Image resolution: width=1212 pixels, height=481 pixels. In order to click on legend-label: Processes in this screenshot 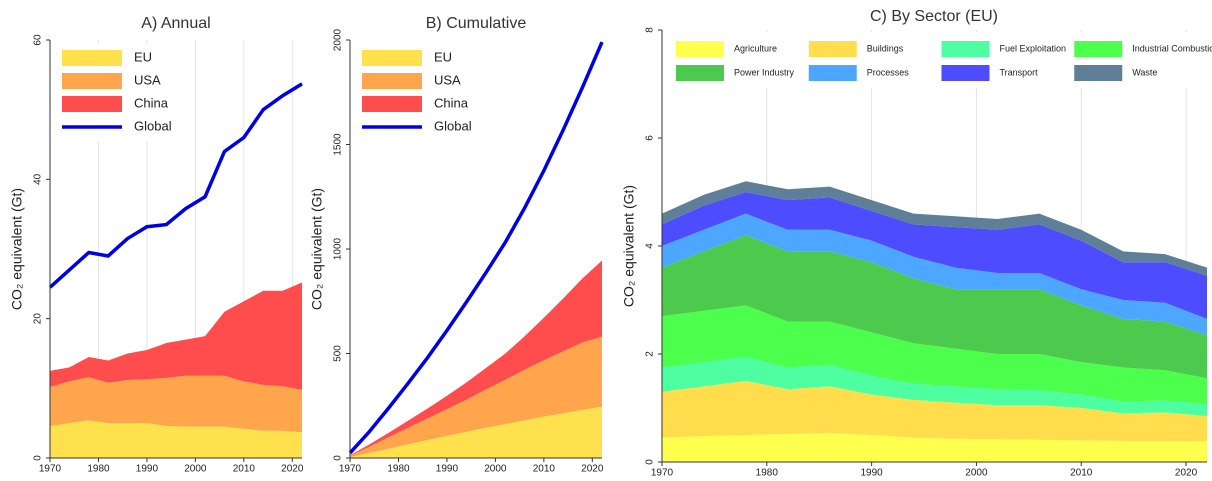, I will do `click(888, 72)`.